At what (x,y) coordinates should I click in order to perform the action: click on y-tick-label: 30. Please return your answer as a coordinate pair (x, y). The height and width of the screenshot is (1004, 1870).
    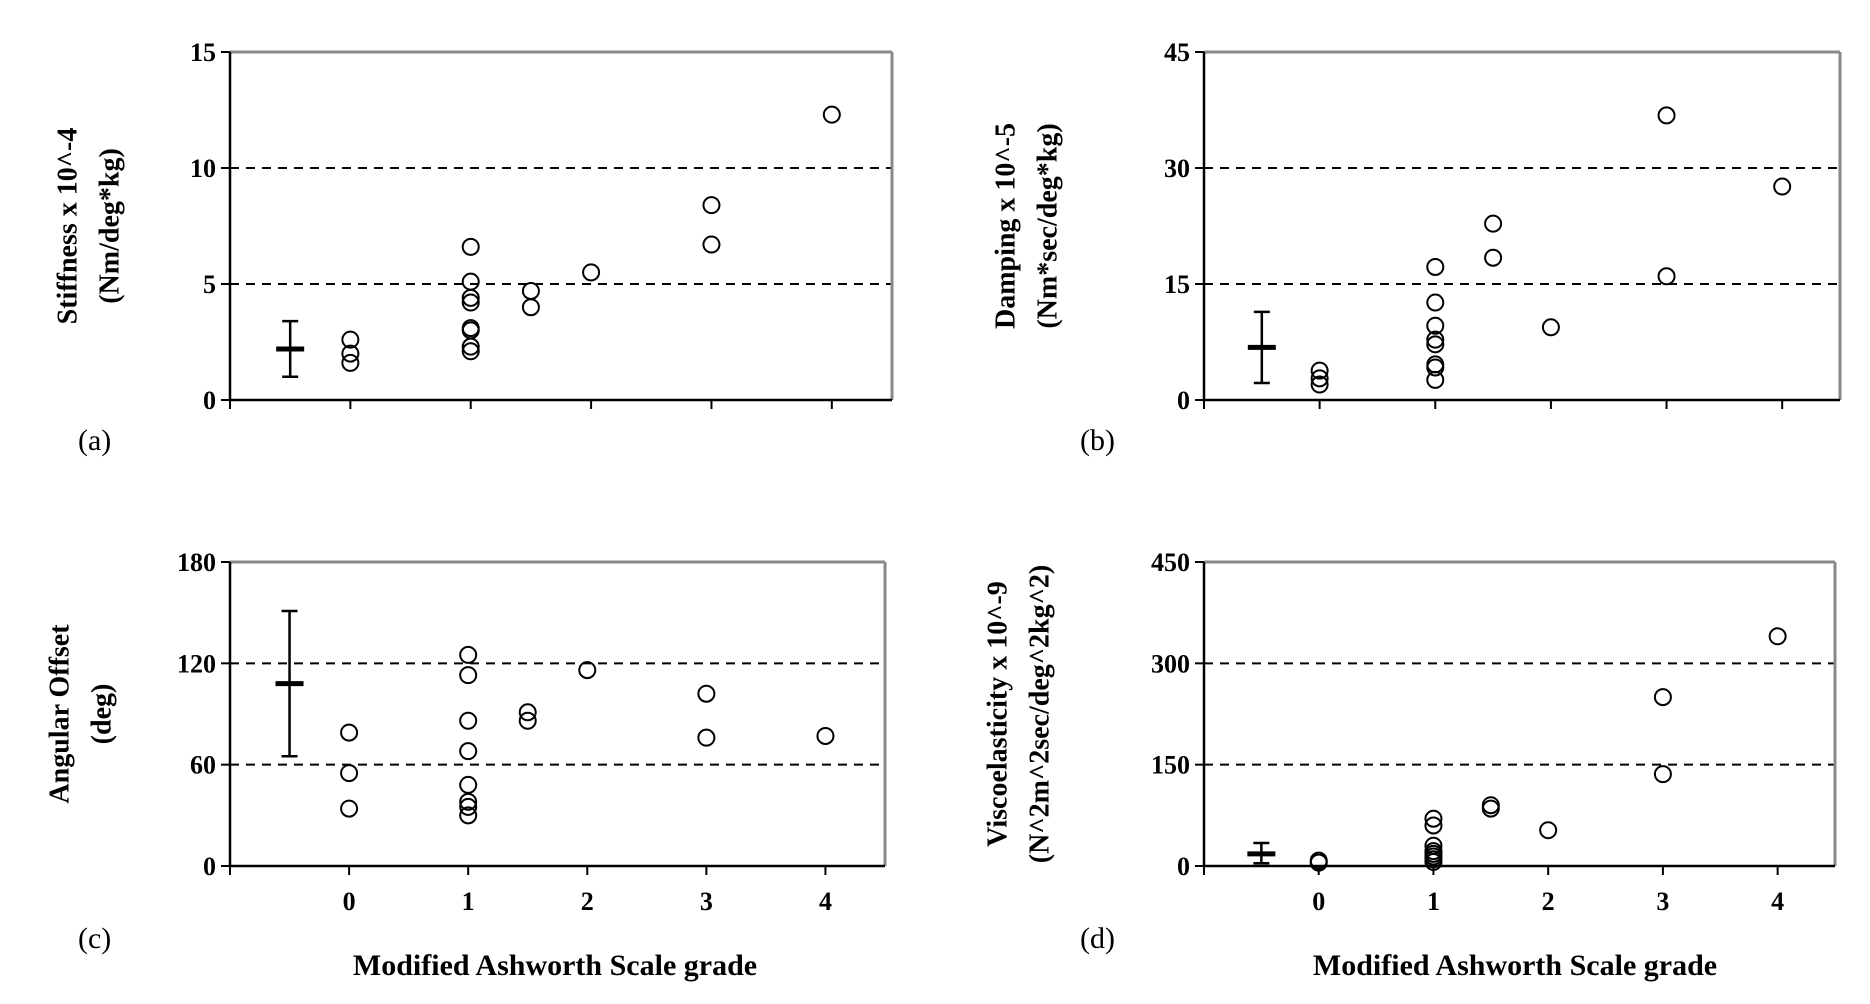
    Looking at the image, I should click on (1177, 168).